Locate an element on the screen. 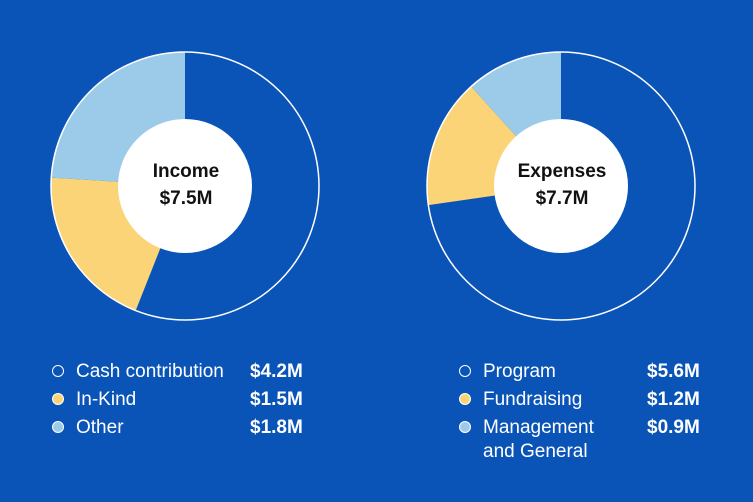 Image resolution: width=753 pixels, height=502 pixels. expenses-total: $7.7M is located at coordinates (562, 198).